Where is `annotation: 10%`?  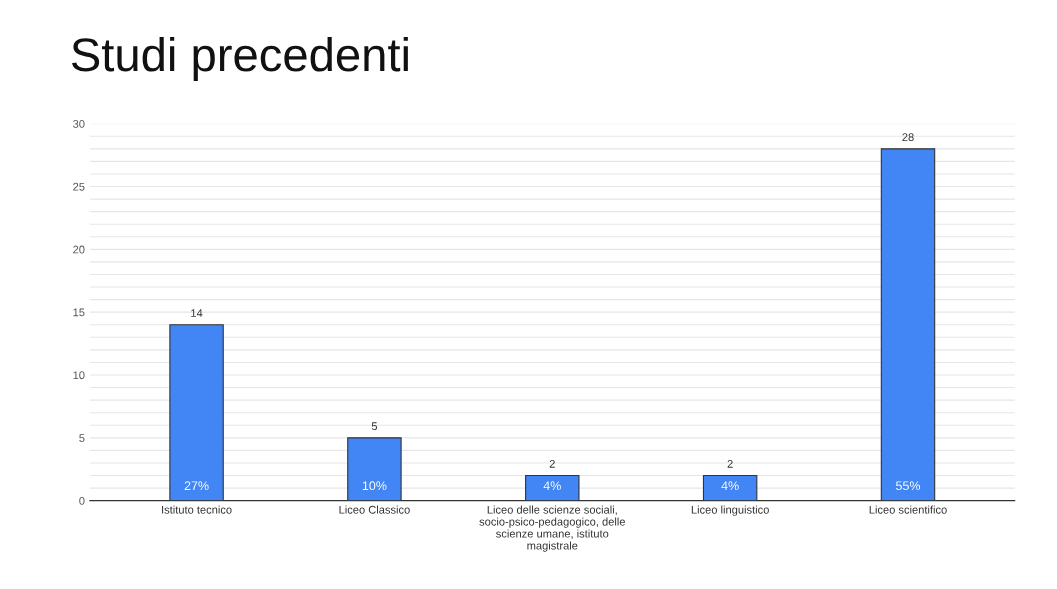 annotation: 10% is located at coordinates (374, 486).